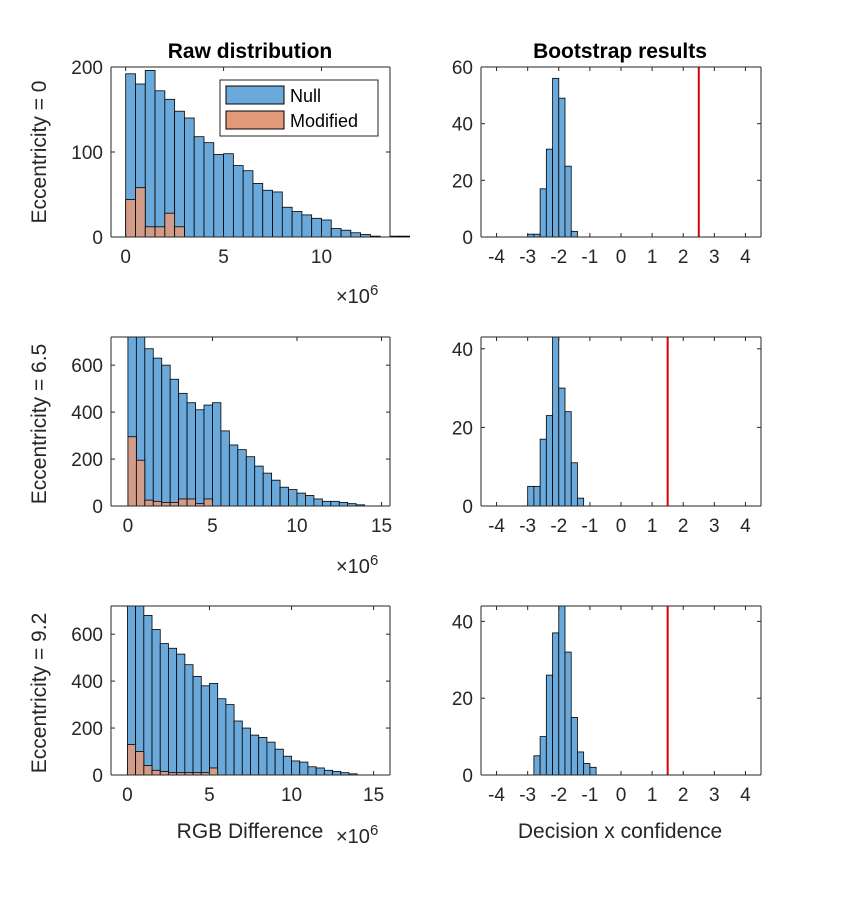 This screenshot has height=899, width=842. What do you see at coordinates (39, 152) in the screenshot?
I see `y-axis-label: Eccentricity = 0` at bounding box center [39, 152].